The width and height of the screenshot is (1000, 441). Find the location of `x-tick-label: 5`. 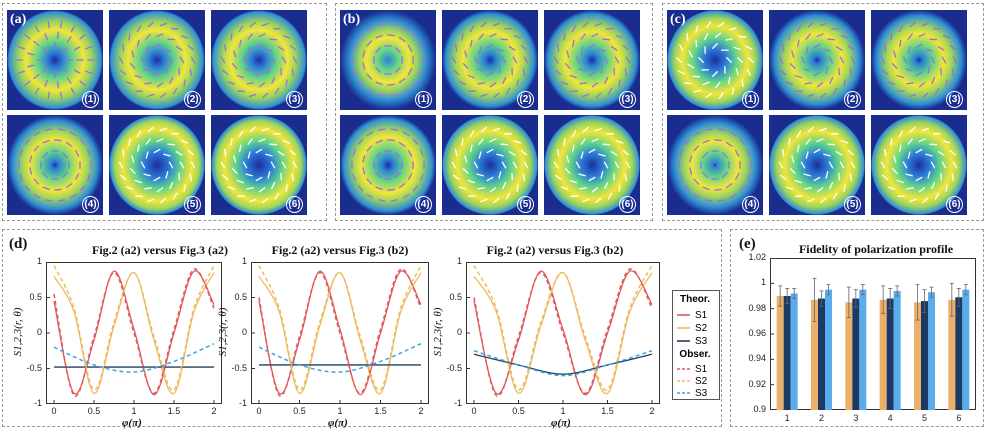

x-tick-label: 5 is located at coordinates (924, 418).